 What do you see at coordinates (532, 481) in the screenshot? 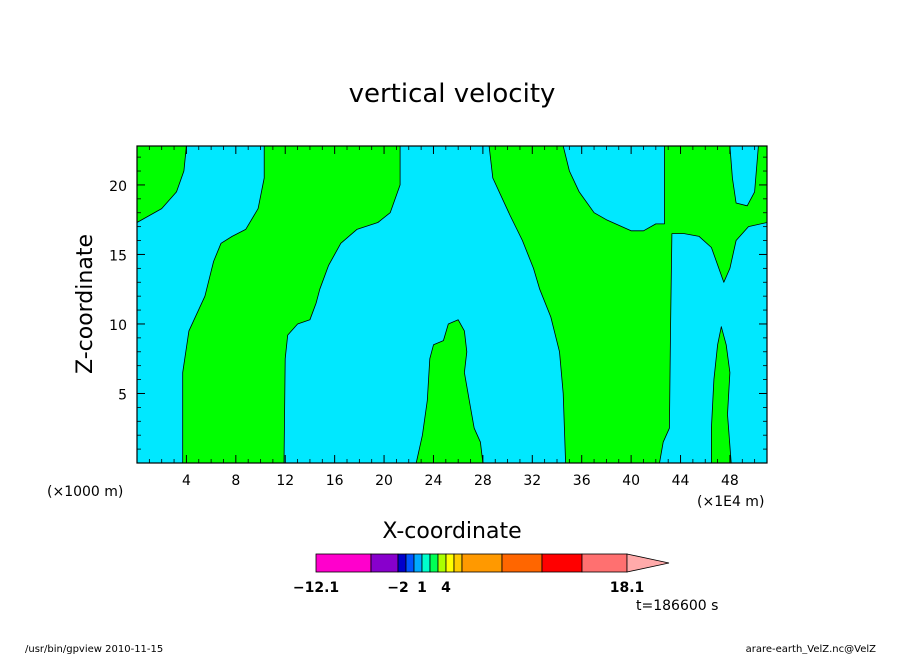
I see `x-tick-label: 32` at bounding box center [532, 481].